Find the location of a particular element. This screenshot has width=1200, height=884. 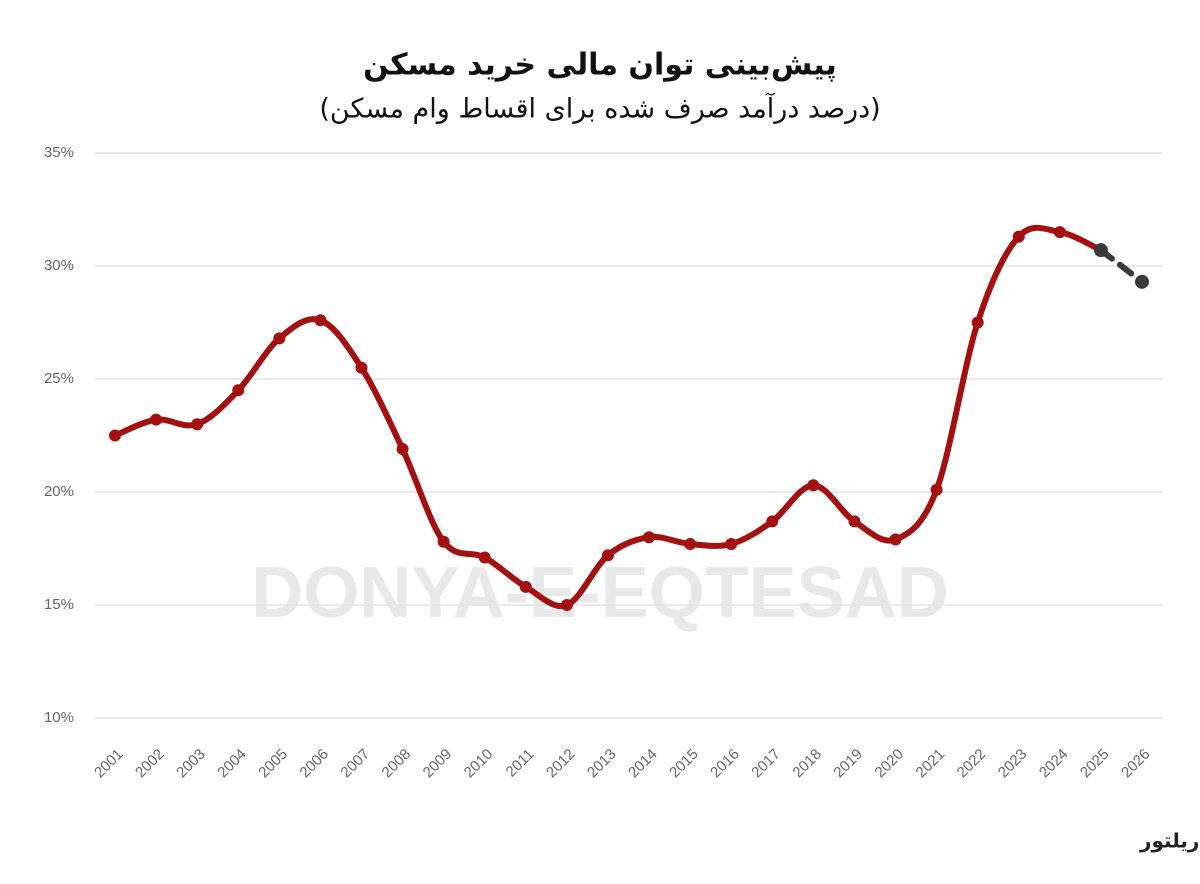

y-tick-label: 20% is located at coordinates (59, 491).